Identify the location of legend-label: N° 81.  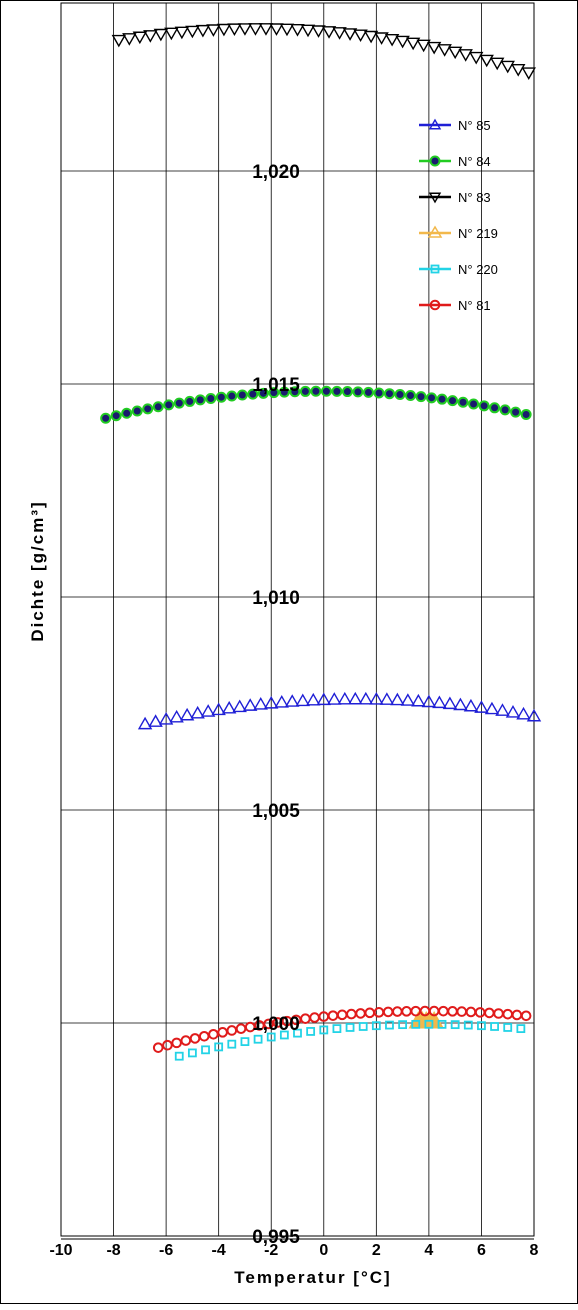
(474, 305).